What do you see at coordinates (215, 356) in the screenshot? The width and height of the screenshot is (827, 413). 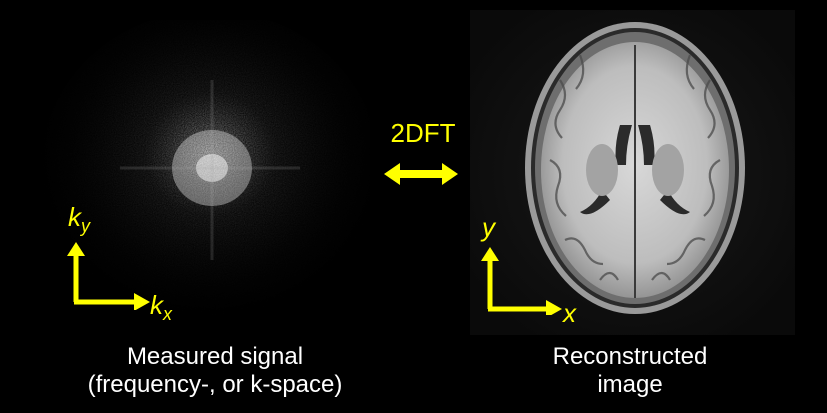 I see `left-caption-line1: Measured signal` at bounding box center [215, 356].